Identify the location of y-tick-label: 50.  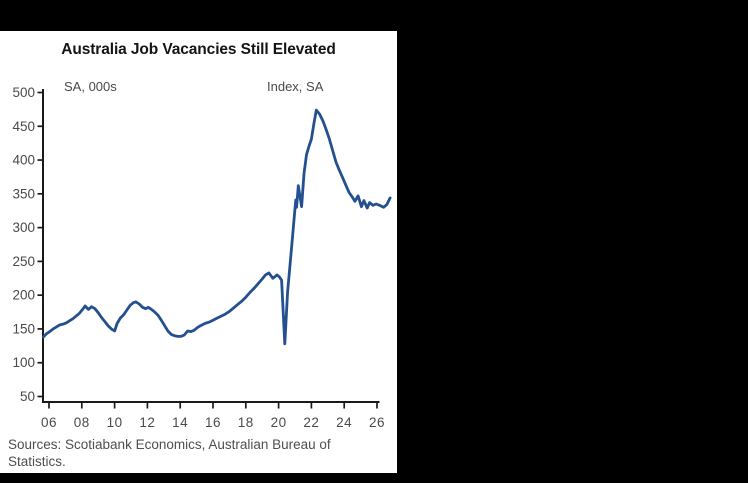
(27, 396).